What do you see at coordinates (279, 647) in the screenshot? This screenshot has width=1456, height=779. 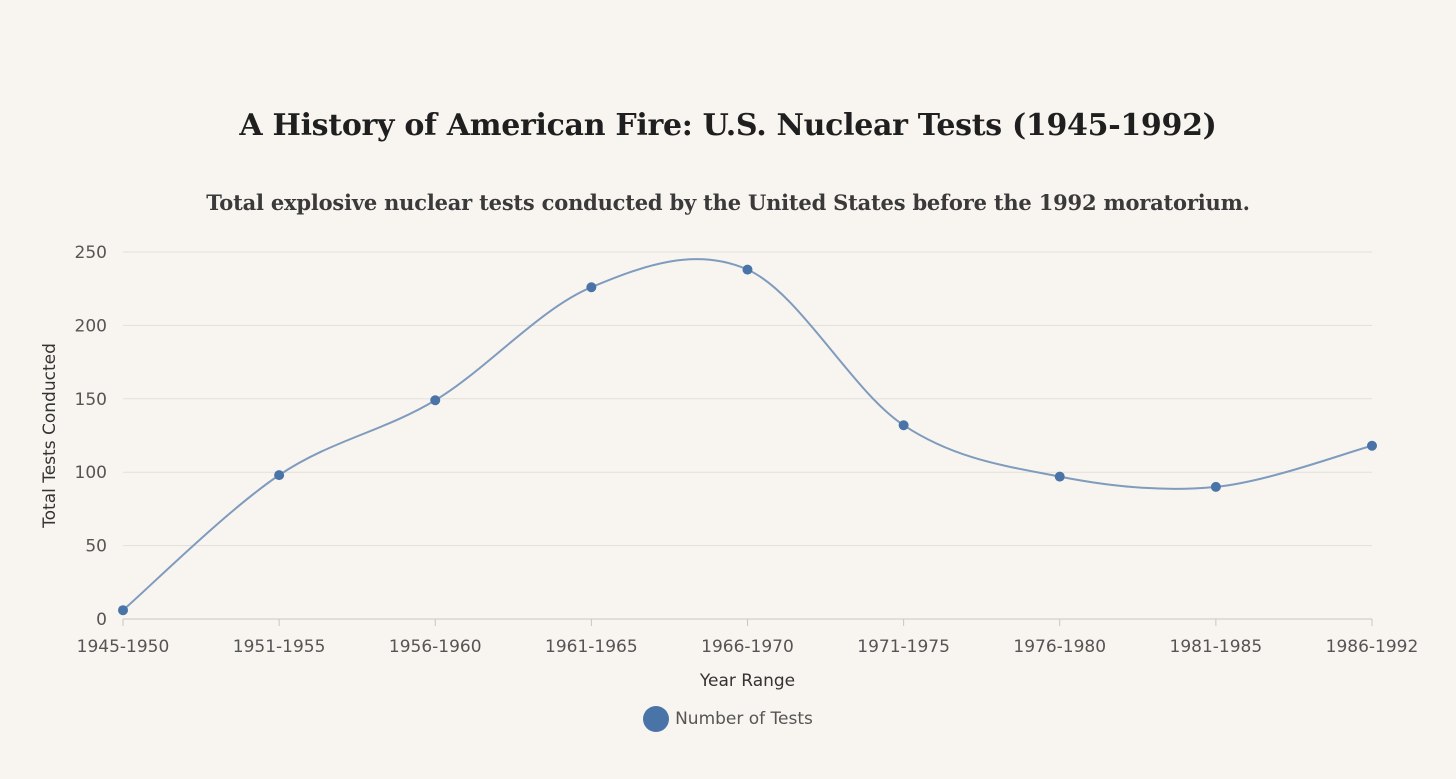 I see `x-tick-label: 1951-1955` at bounding box center [279, 647].